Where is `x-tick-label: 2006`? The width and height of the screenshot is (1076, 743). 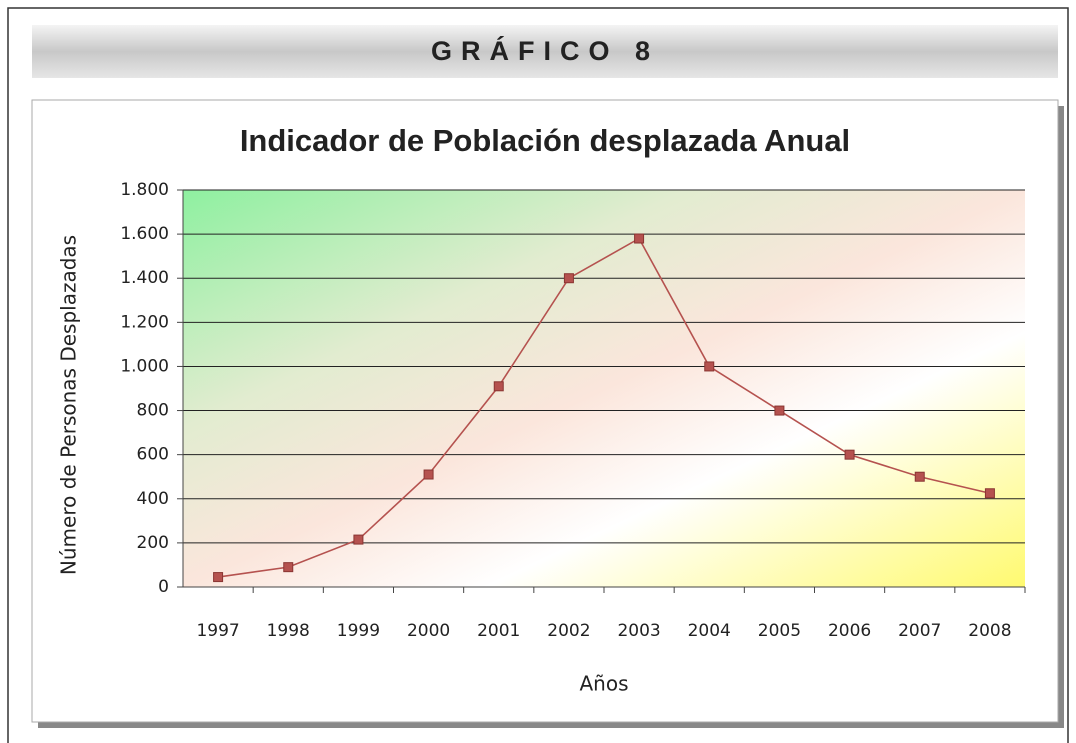
x-tick-label: 2006 is located at coordinates (849, 631).